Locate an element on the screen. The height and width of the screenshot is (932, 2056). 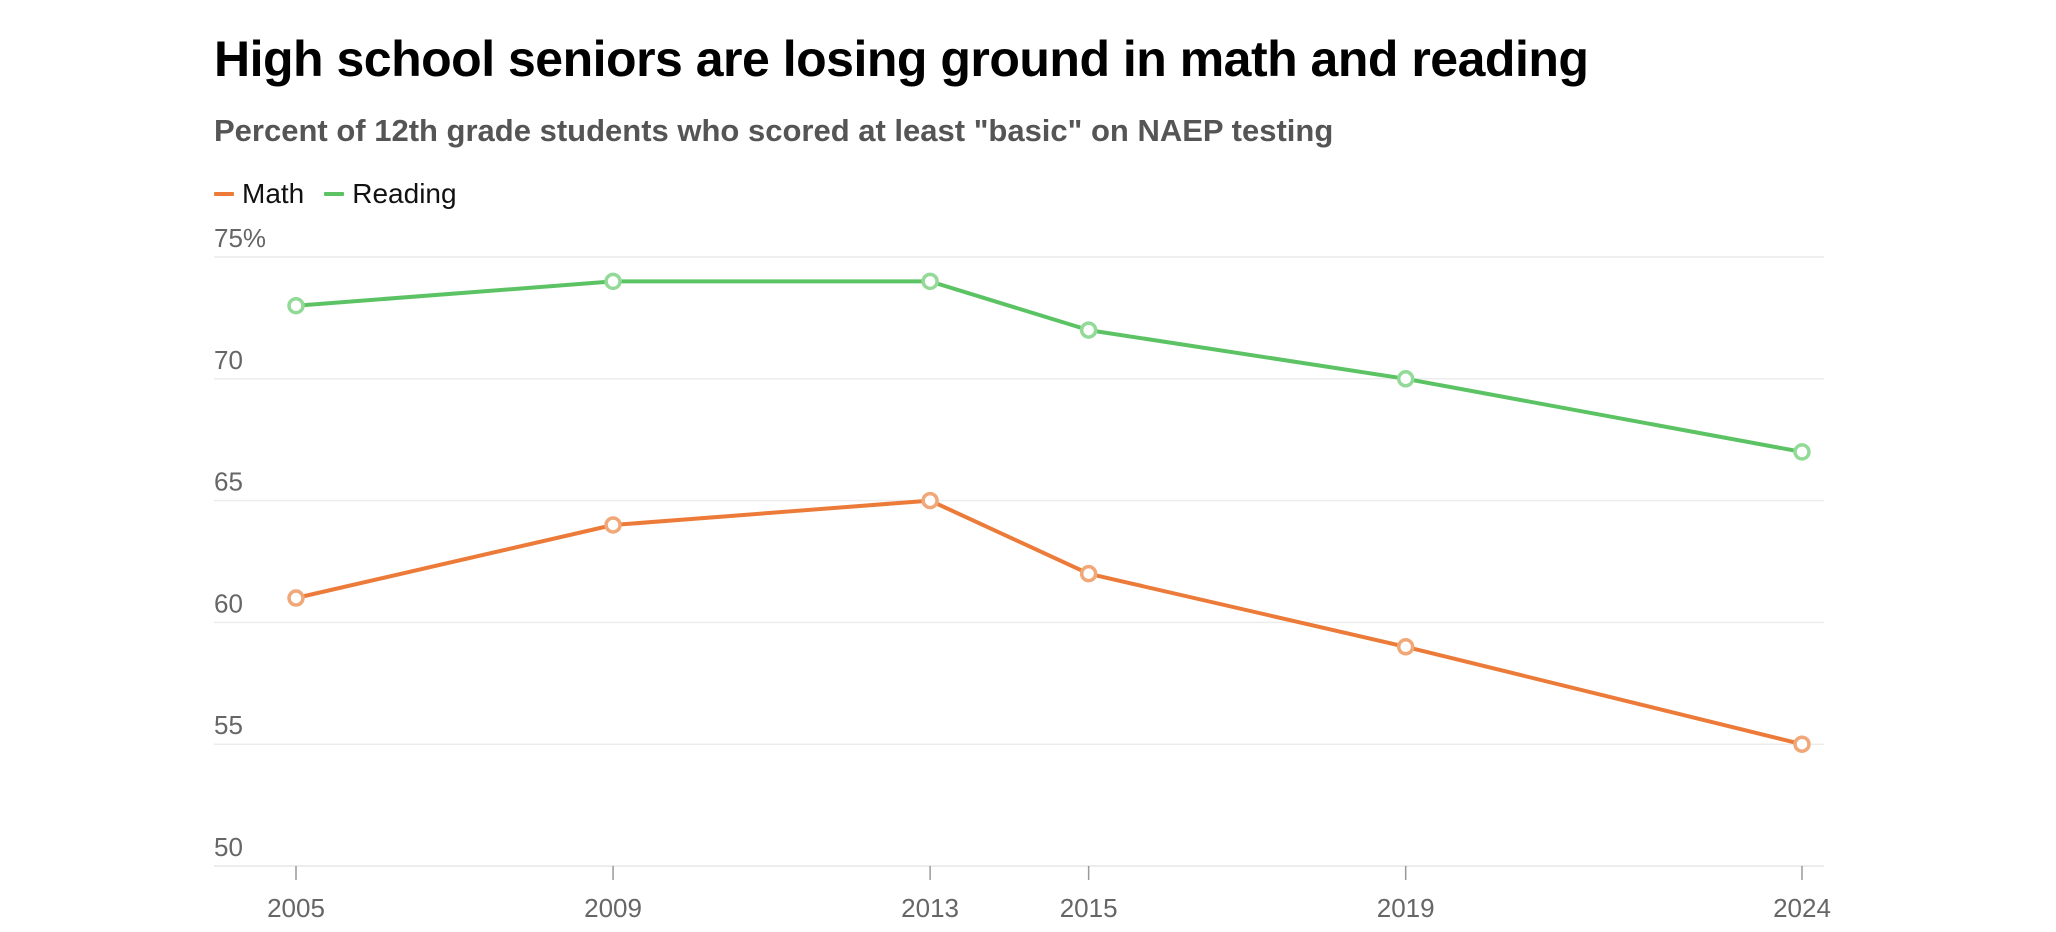
y-tick-label-70: 70 is located at coordinates (228, 360).